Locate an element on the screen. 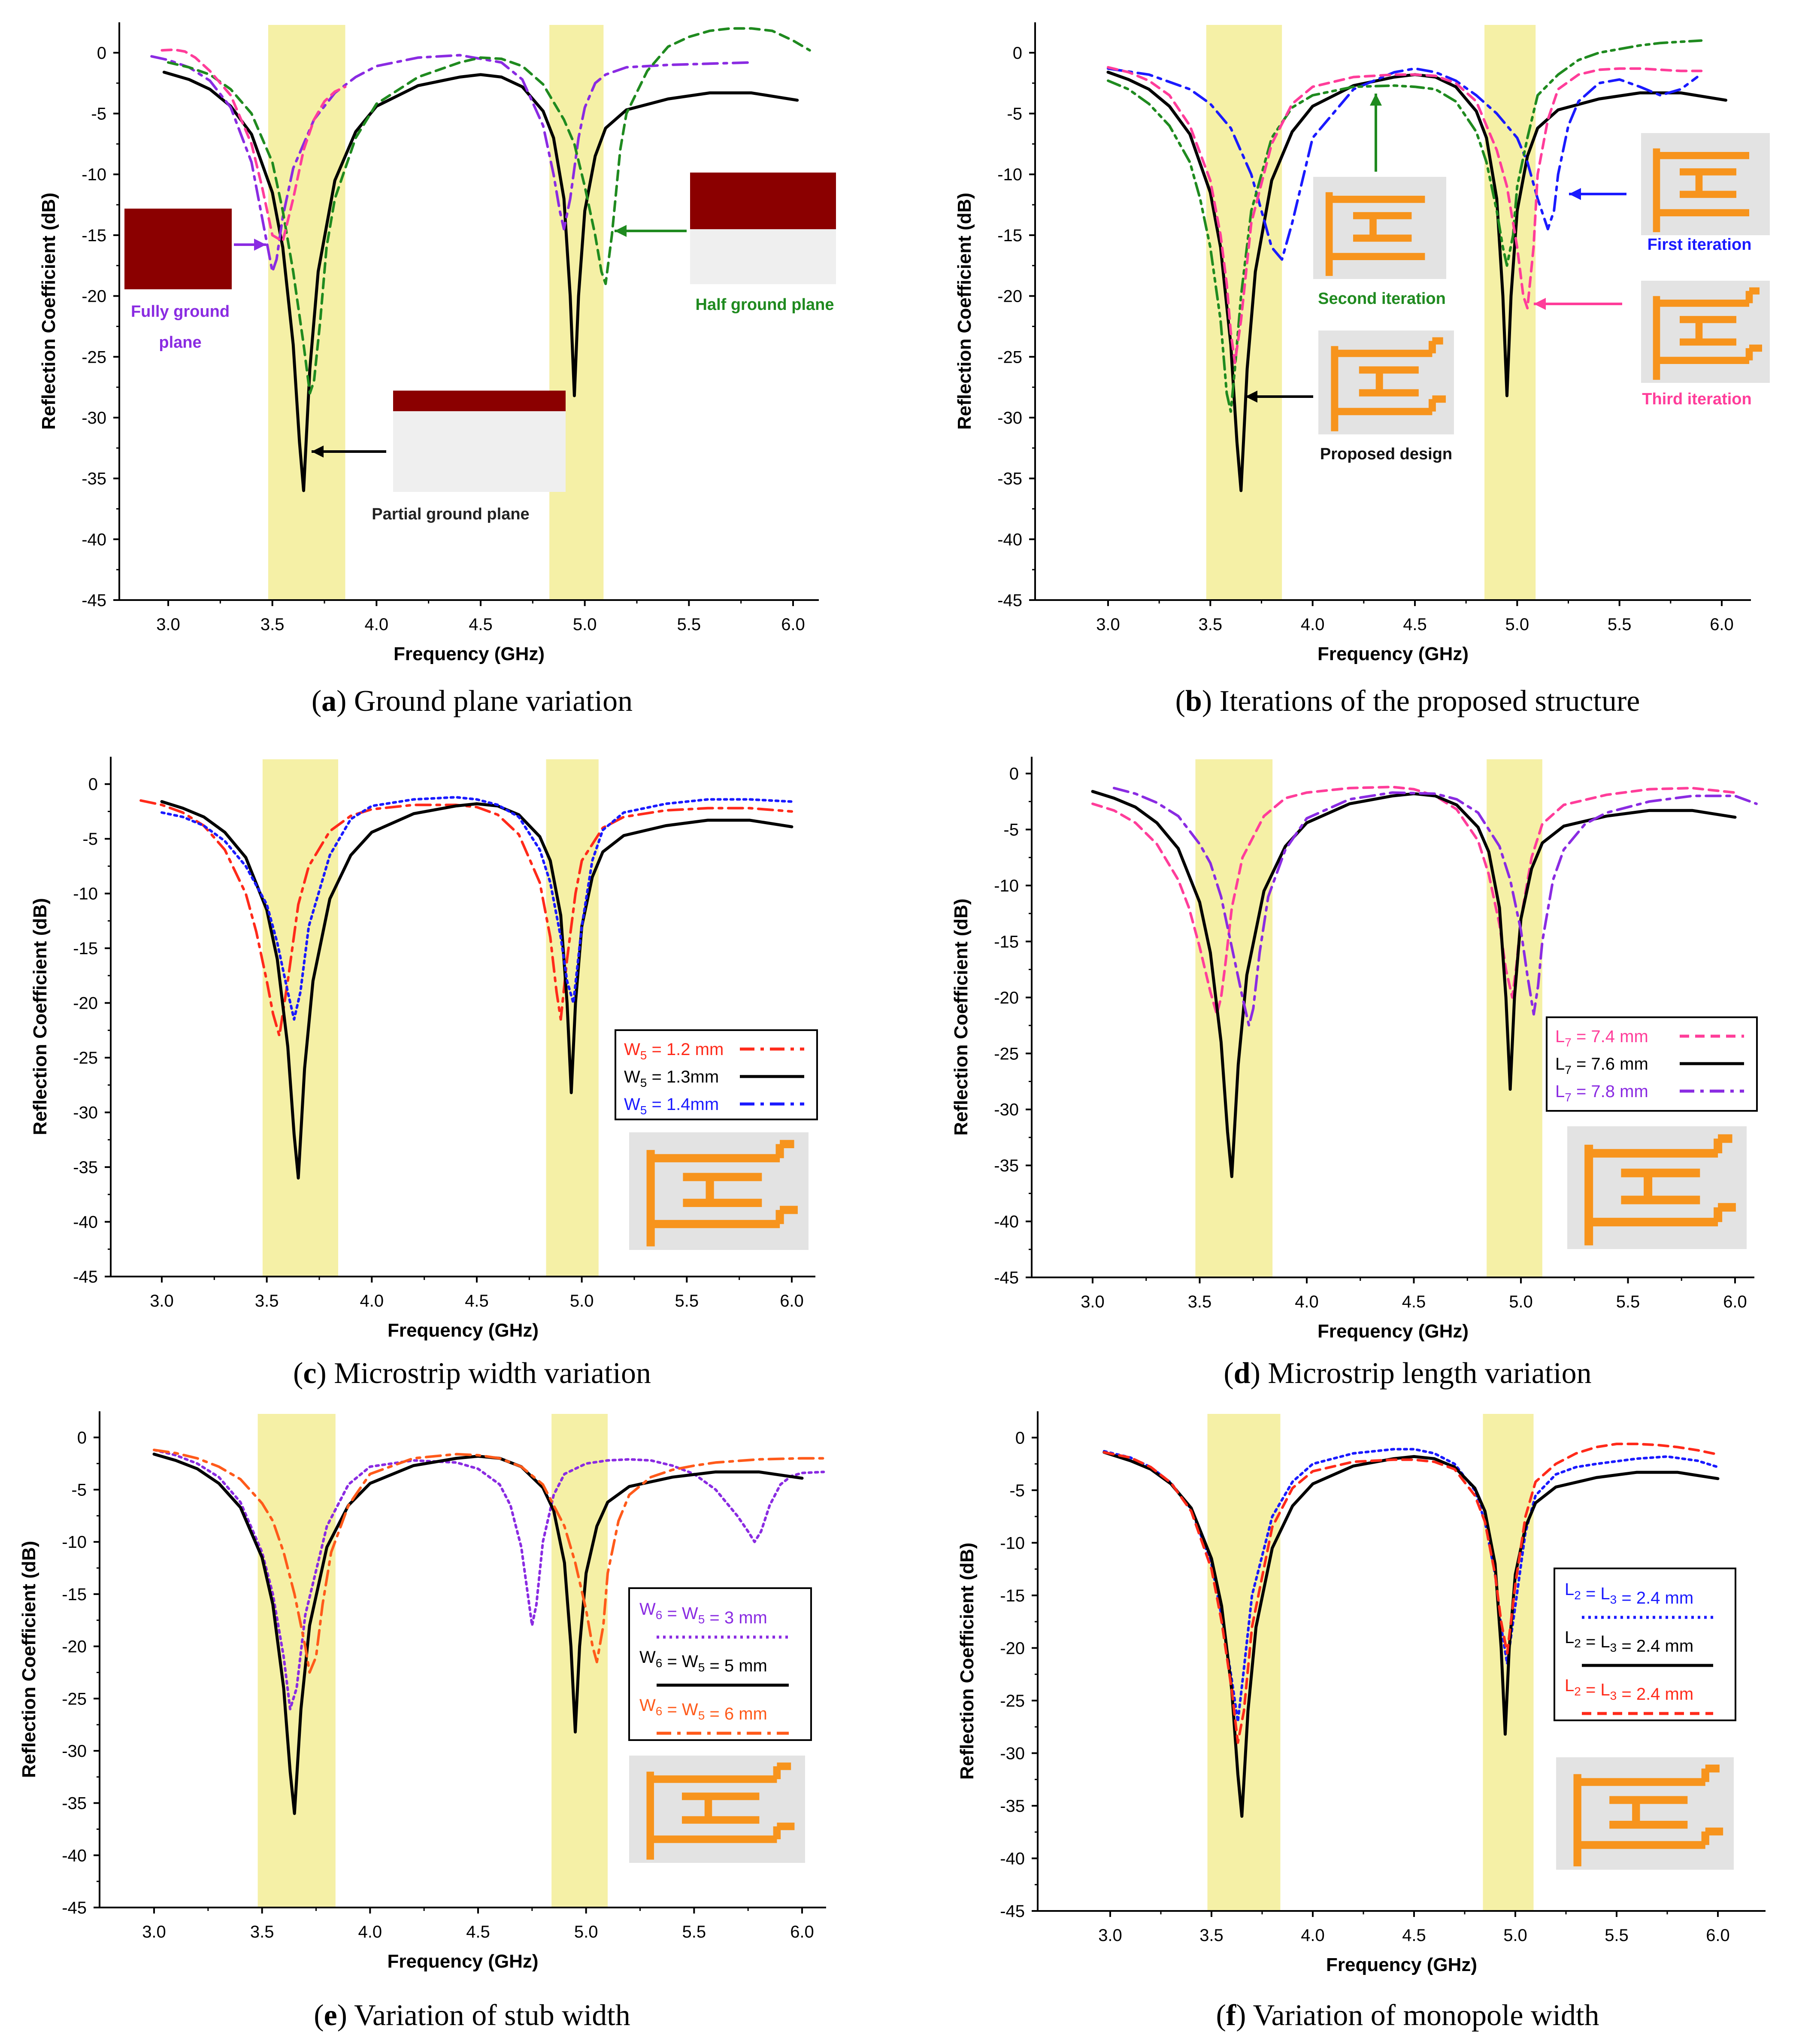 The width and height of the screenshot is (1805, 2044). second-iteration-arrow-head is located at coordinates (1376, 100).